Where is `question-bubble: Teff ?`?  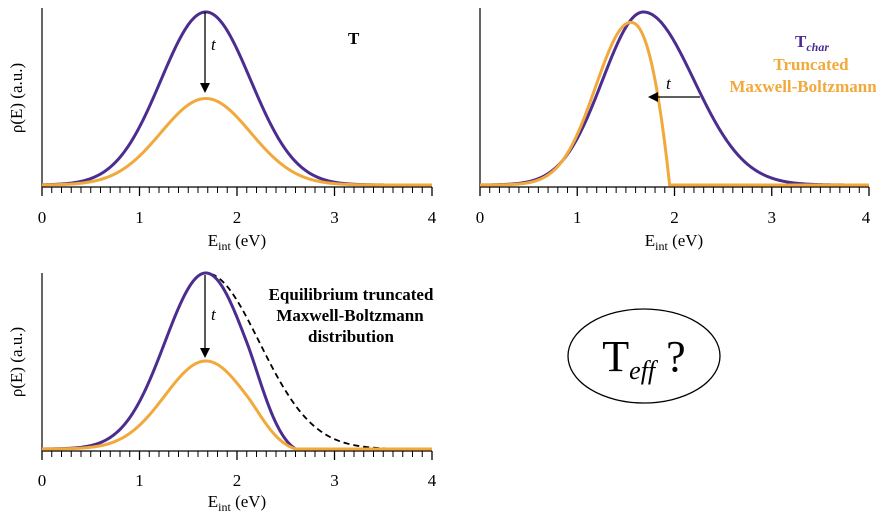
question-bubble: Teff ? is located at coordinates (644, 356).